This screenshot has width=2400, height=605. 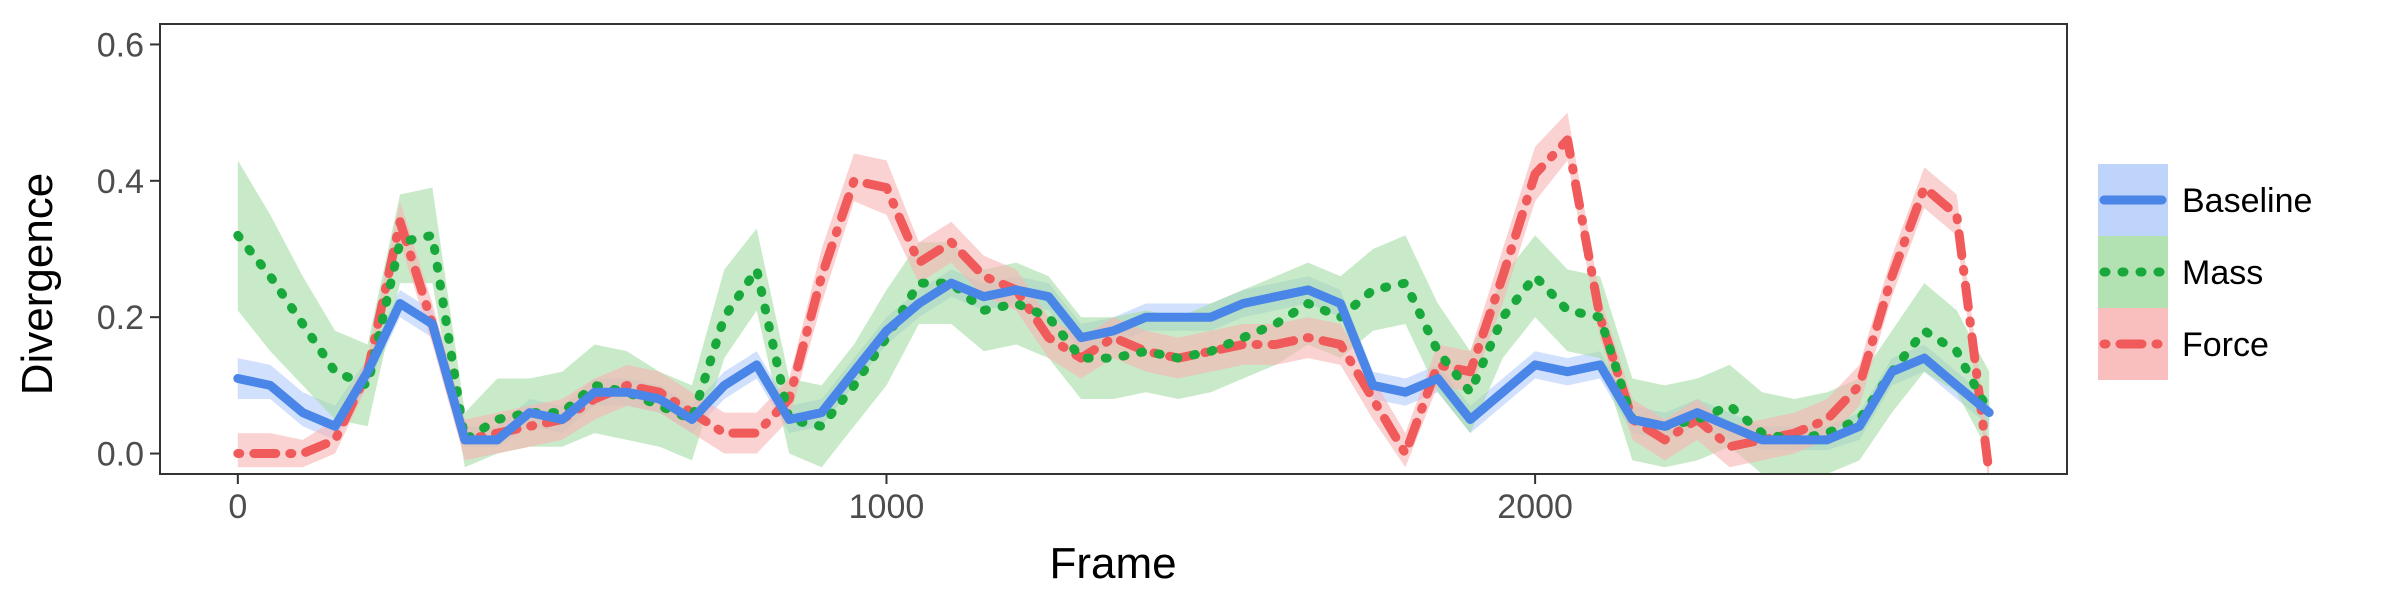 I want to click on legend-item-baseline: Baseline, so click(x=2205, y=200).